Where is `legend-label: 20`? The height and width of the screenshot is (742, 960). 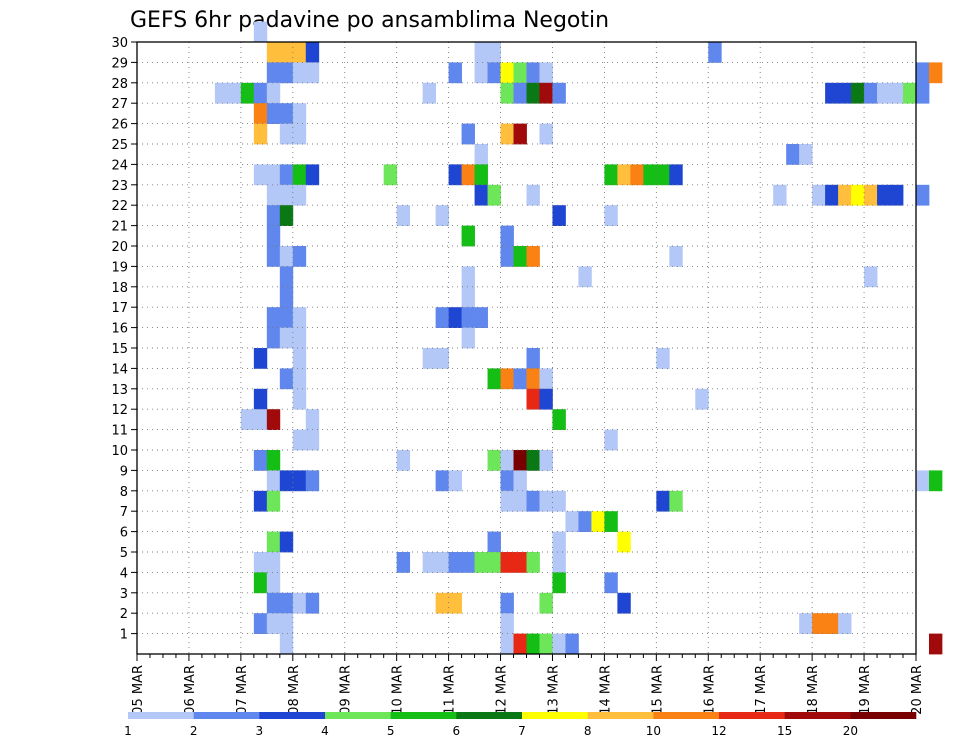 legend-label: 20 is located at coordinates (850, 731).